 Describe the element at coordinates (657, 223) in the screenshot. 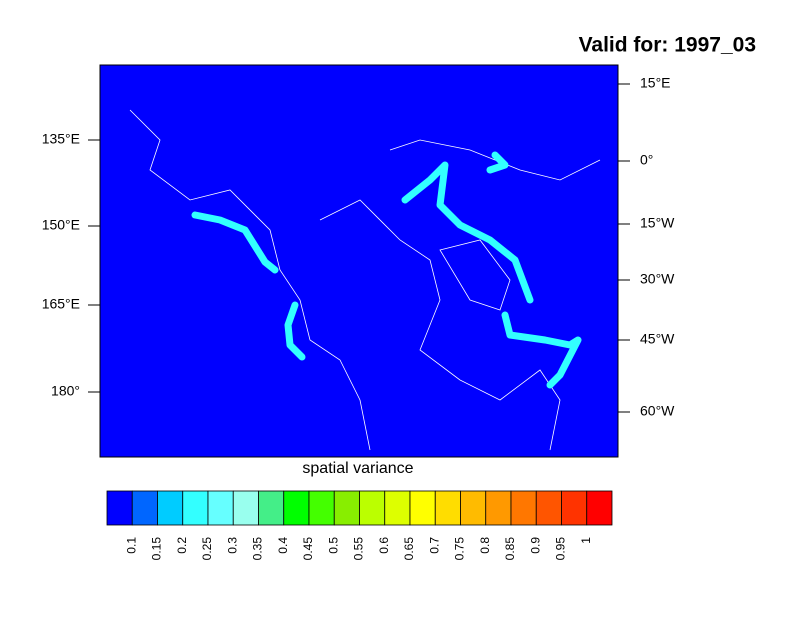

I see `right-label: 15°W` at that location.